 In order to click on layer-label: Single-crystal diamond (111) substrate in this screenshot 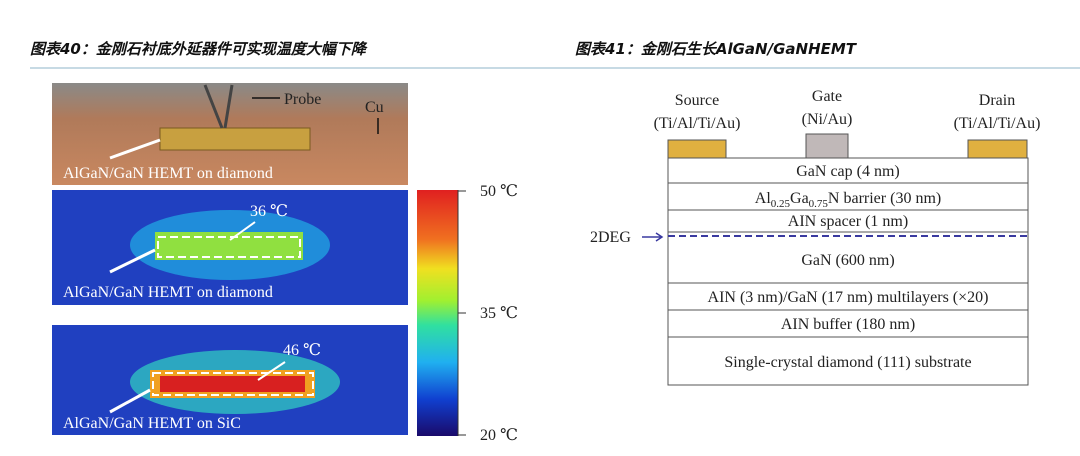, I will do `click(847, 362)`.